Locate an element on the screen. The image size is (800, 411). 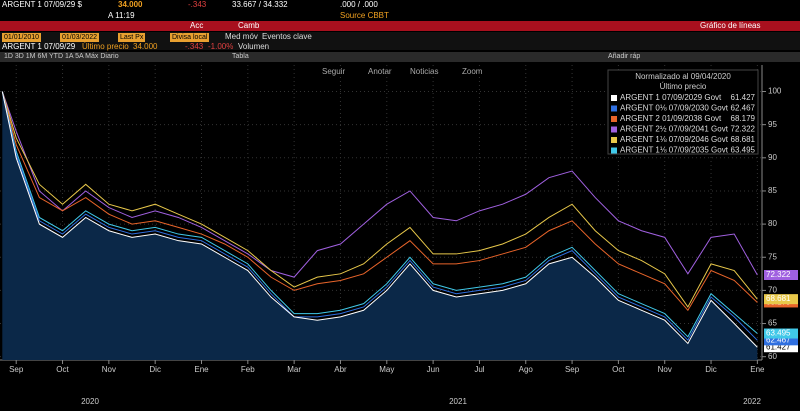
end-date: 01/03/2022 is located at coordinates (80, 37).